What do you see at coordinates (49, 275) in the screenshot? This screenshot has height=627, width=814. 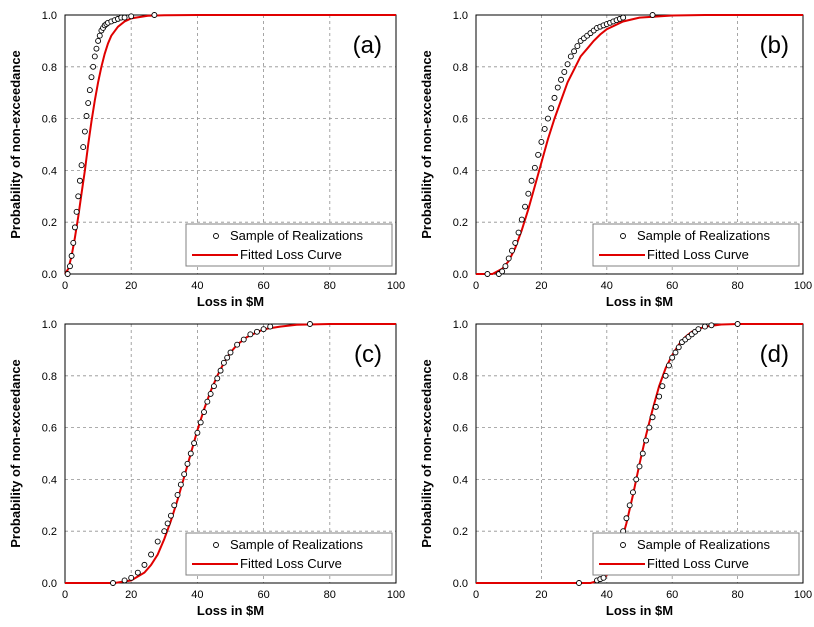 I see `y-tick-label: 0.0` at bounding box center [49, 275].